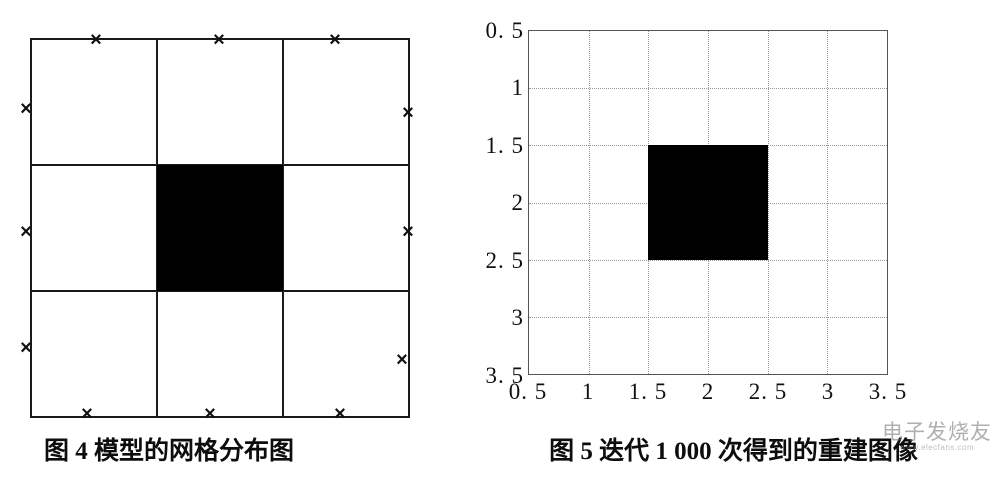  I want to click on grid-marker-bottom-2: ×, so click(210, 414).